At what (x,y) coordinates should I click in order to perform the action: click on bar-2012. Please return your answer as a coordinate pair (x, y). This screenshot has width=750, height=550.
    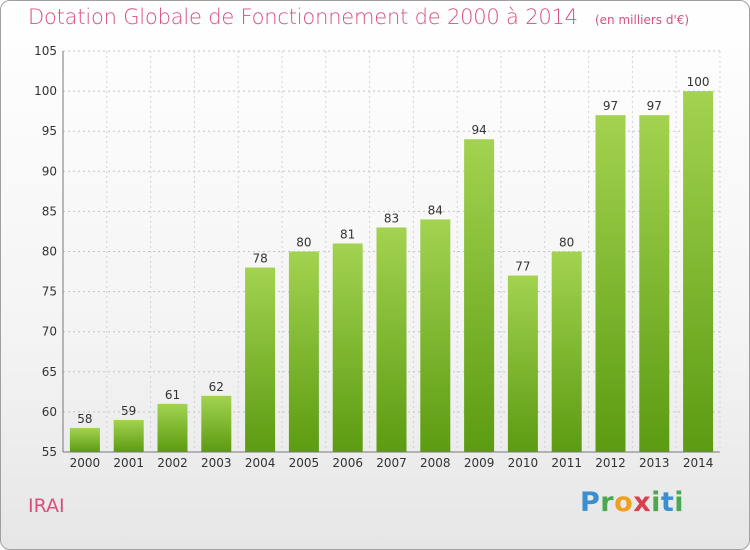
    Looking at the image, I should click on (610, 283).